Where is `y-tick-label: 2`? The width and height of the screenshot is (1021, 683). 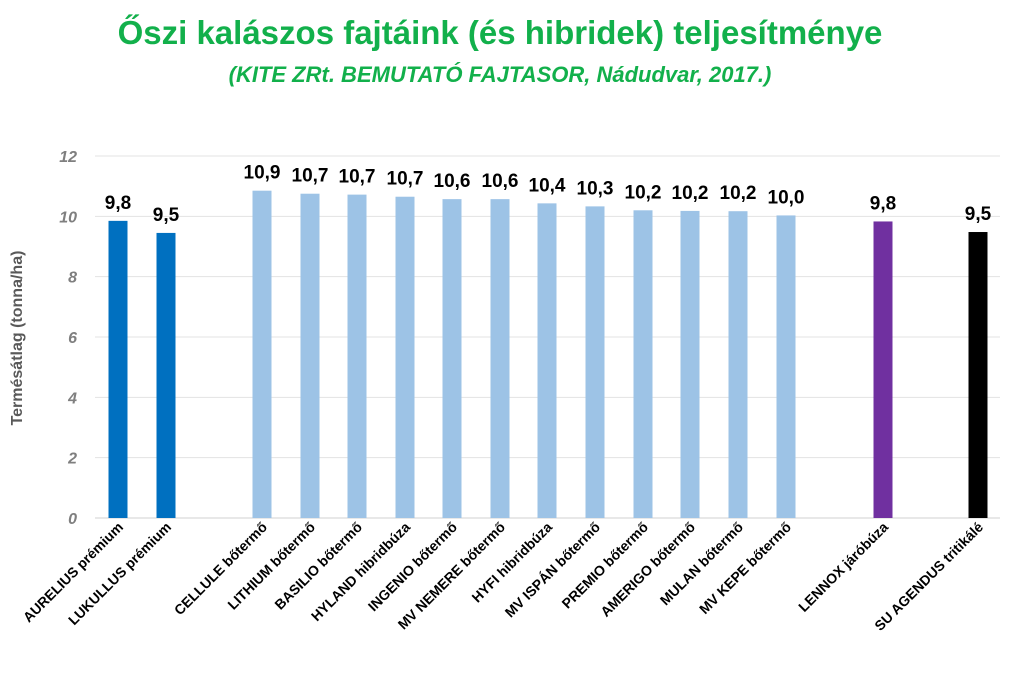
y-tick-label: 2 is located at coordinates (72, 459).